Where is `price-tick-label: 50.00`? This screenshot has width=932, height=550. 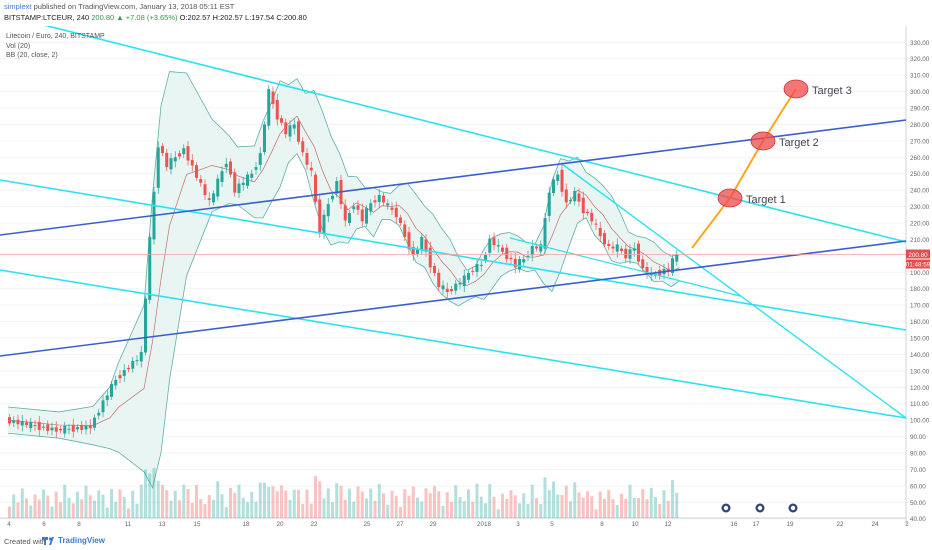 price-tick-label: 50.00 is located at coordinates (918, 503).